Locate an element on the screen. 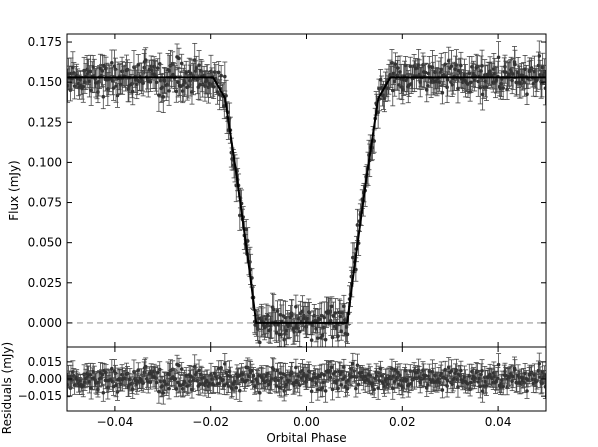  flux-axis-label: Flux (mJy) is located at coordinates (14, 190).